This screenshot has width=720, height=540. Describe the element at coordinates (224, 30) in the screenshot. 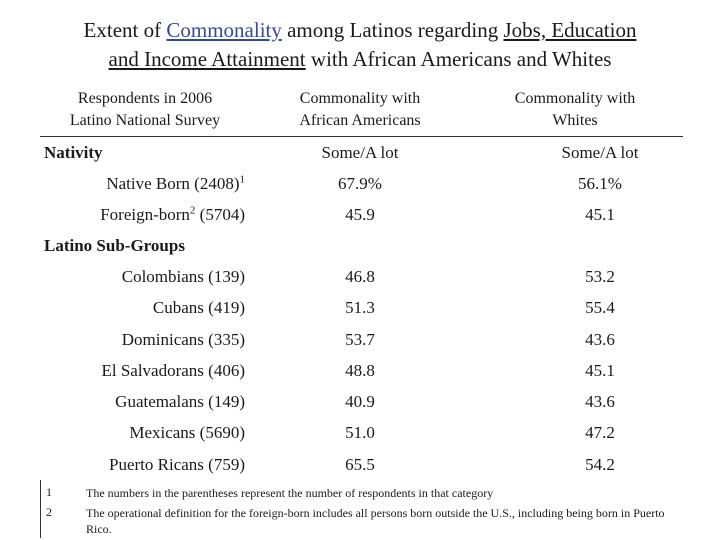

I see `title-commonality: Commonality` at that location.